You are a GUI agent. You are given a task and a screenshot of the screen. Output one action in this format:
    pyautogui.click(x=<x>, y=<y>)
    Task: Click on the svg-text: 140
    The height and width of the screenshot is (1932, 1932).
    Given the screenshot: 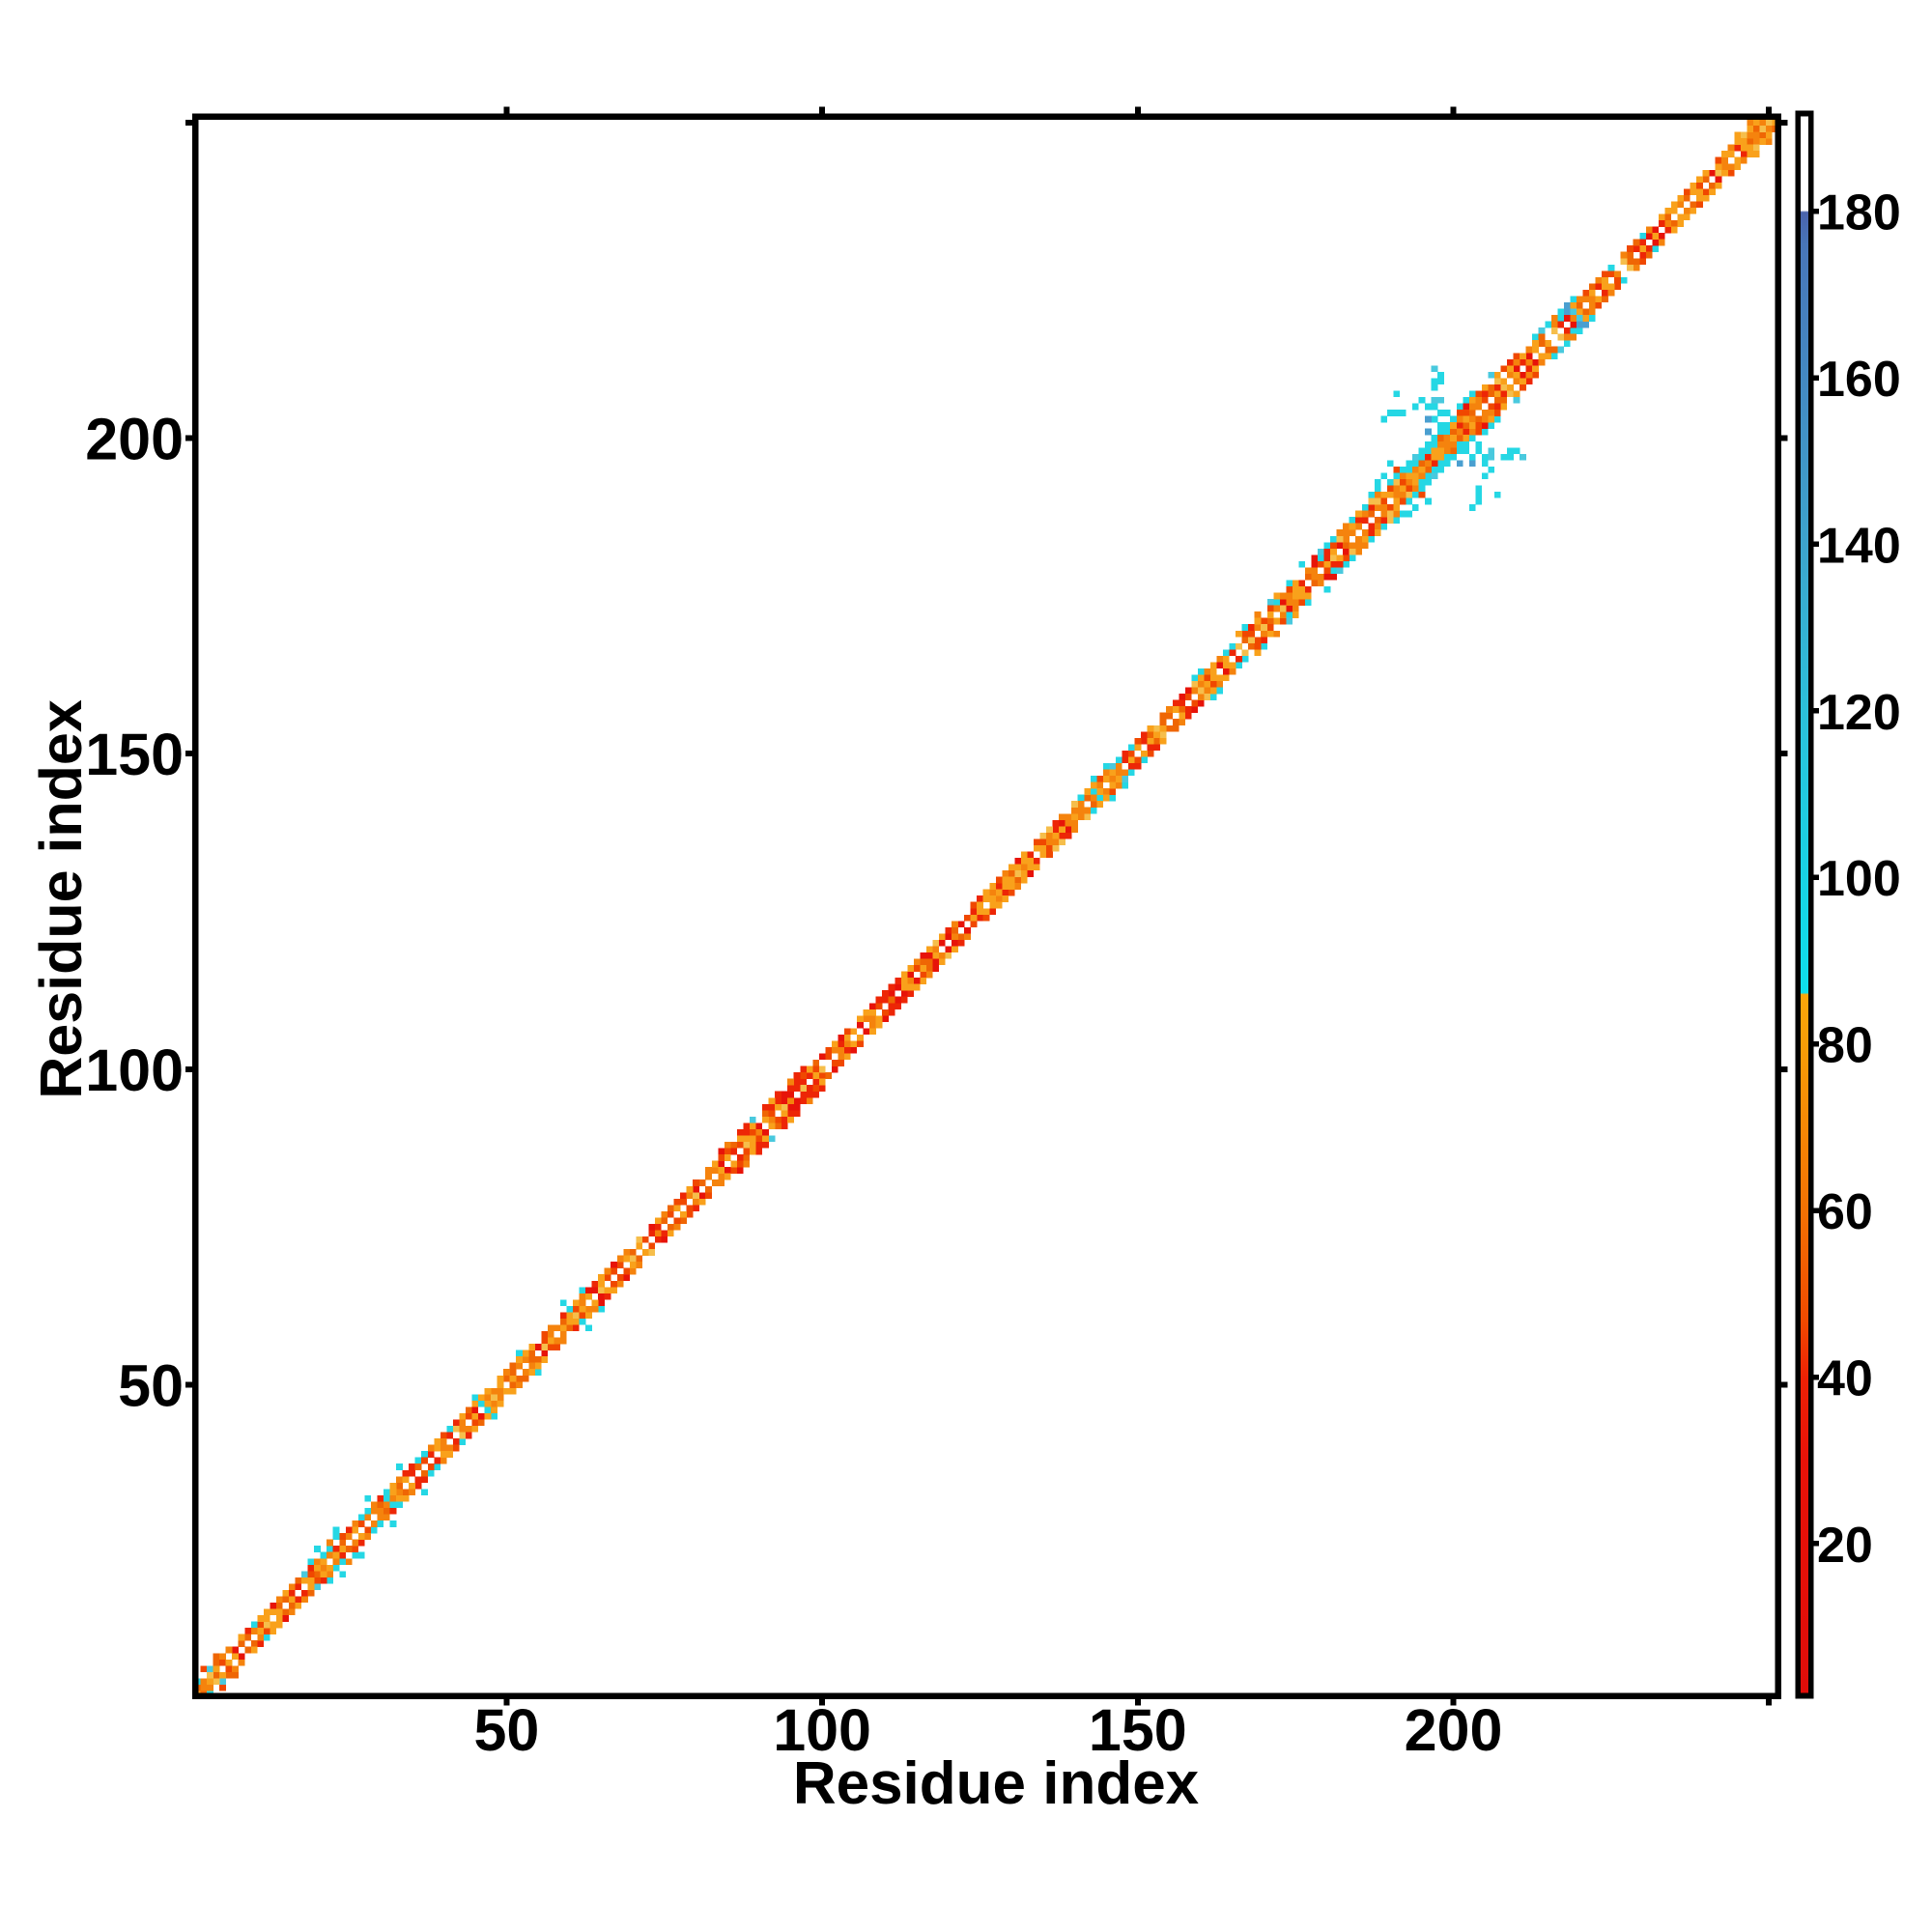 What is the action you would take?
    pyautogui.click(x=1859, y=546)
    